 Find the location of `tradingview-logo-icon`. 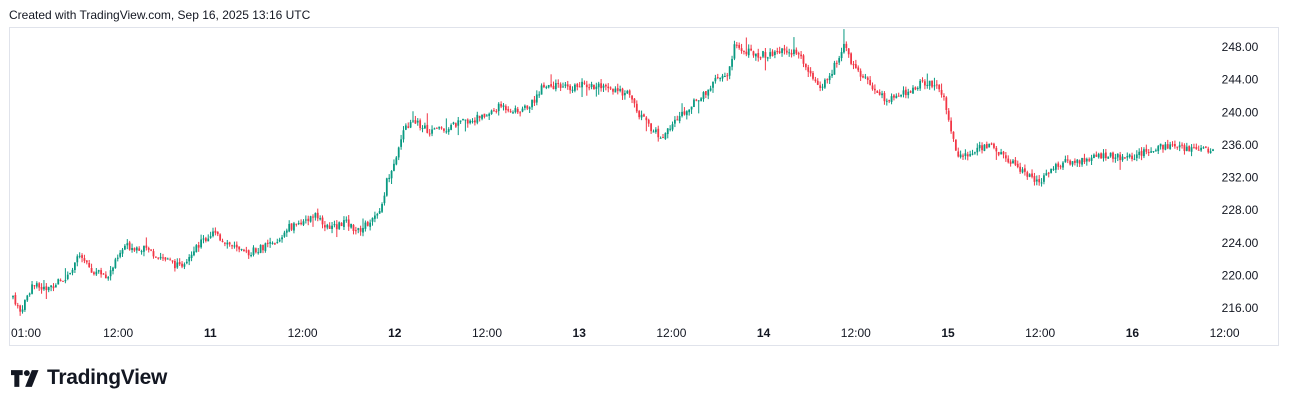

tradingview-logo-icon is located at coordinates (25, 378).